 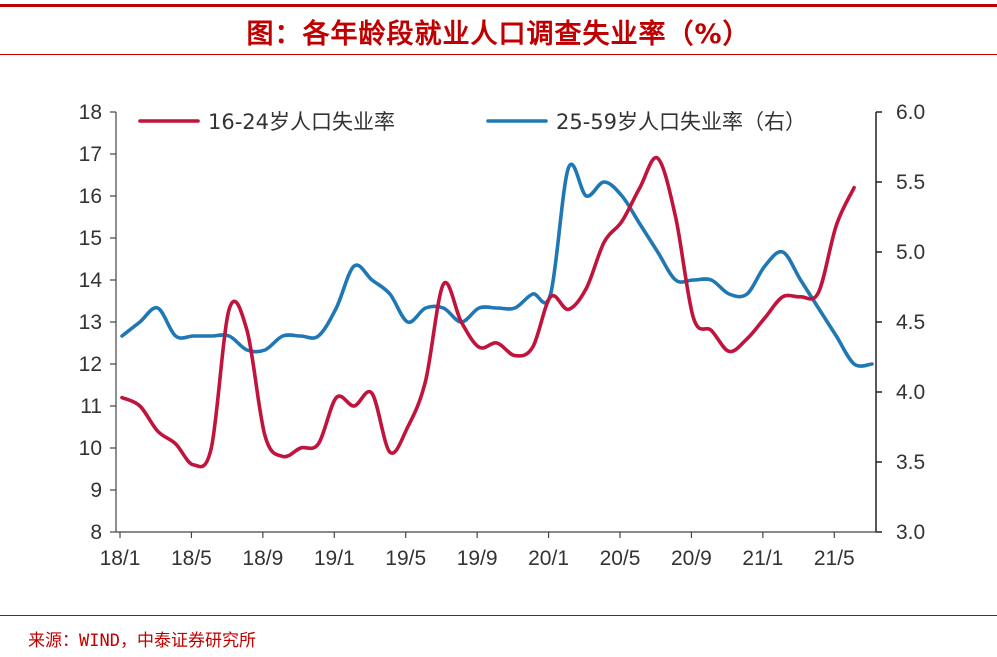 I want to click on y-right-tick-label: 4.5, so click(x=910, y=322).